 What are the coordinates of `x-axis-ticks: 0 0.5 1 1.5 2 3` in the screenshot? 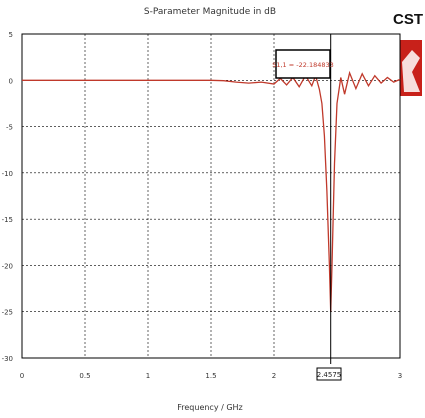 It's located at (211, 376).